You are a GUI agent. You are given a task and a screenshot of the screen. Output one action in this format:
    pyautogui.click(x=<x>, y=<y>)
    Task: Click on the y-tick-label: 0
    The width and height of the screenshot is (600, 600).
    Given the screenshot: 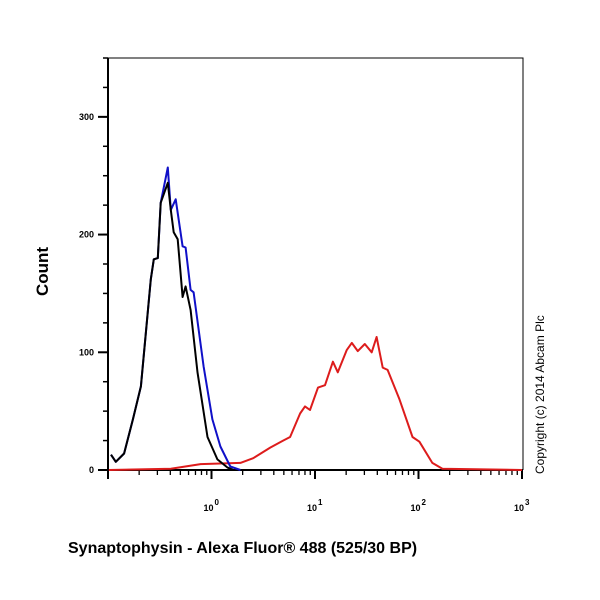 What is the action you would take?
    pyautogui.click(x=91, y=470)
    